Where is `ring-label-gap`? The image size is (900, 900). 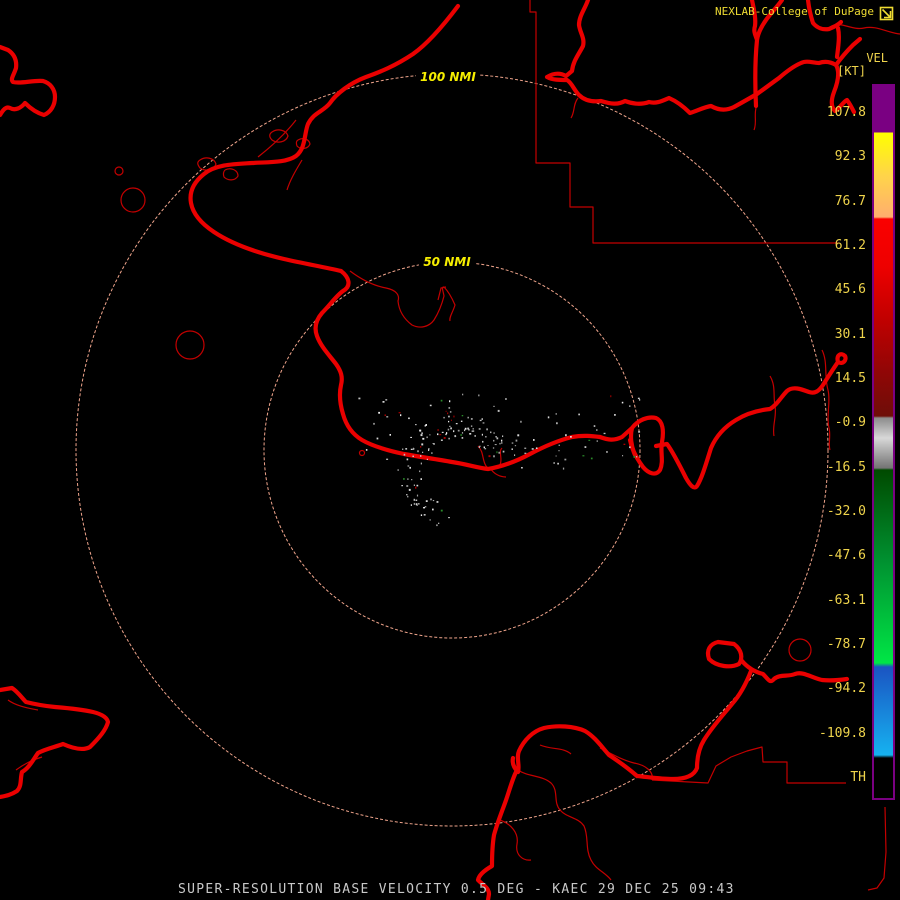
ring-label-gap is located at coordinates (448, 77).